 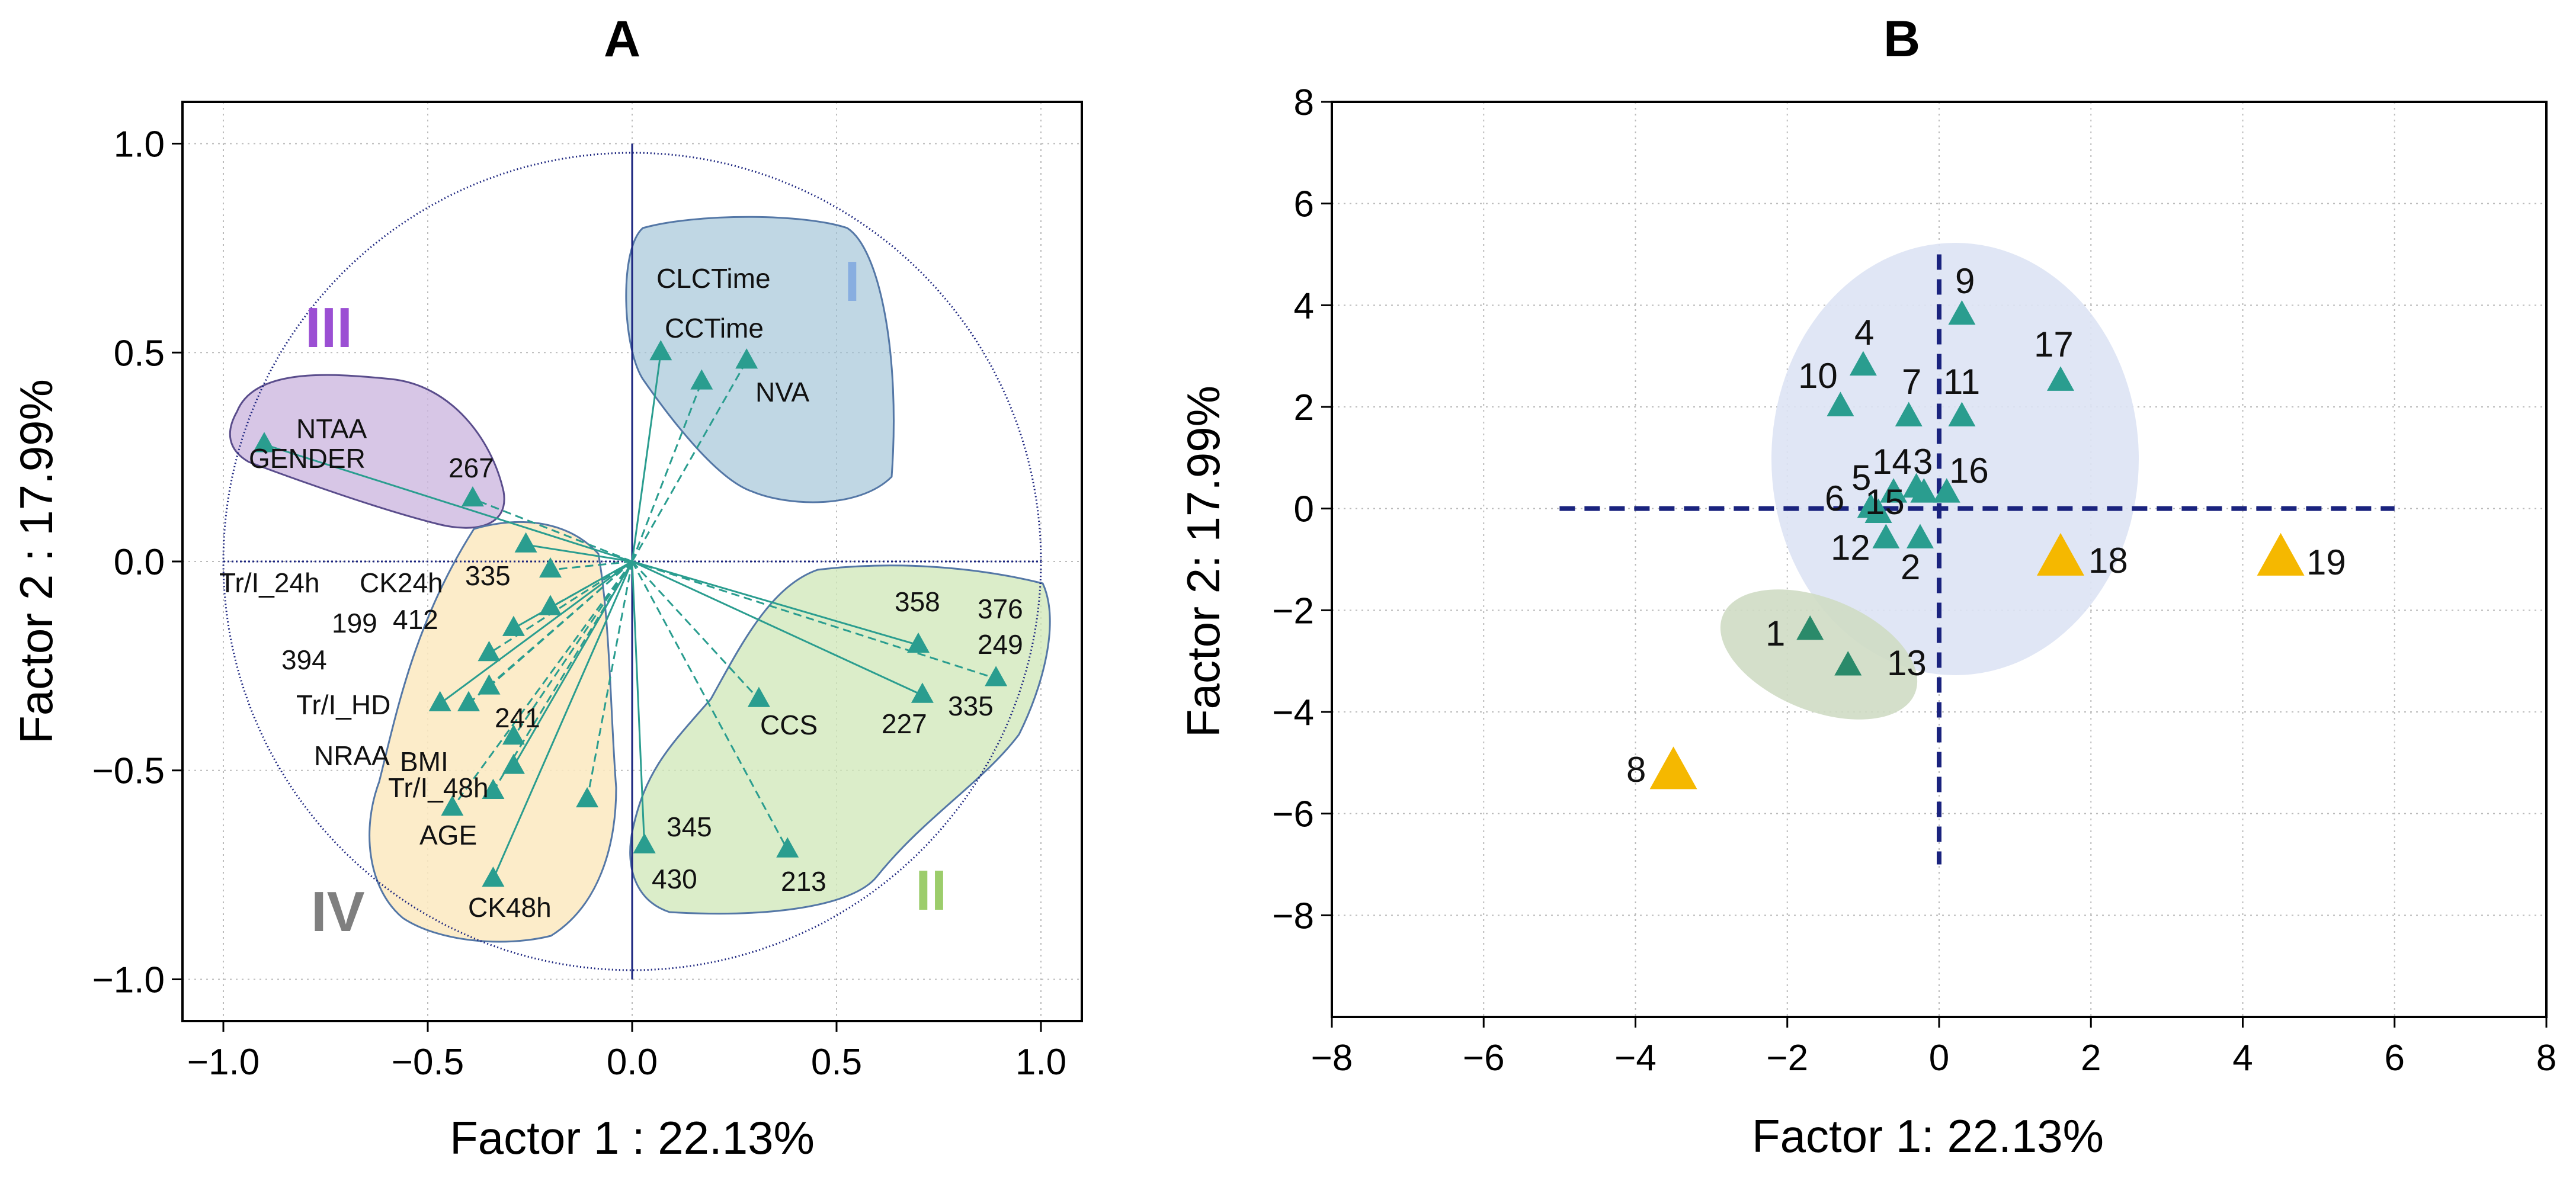 What do you see at coordinates (2091, 1058) in the screenshot?
I see `b-xtick-label-5: 2` at bounding box center [2091, 1058].